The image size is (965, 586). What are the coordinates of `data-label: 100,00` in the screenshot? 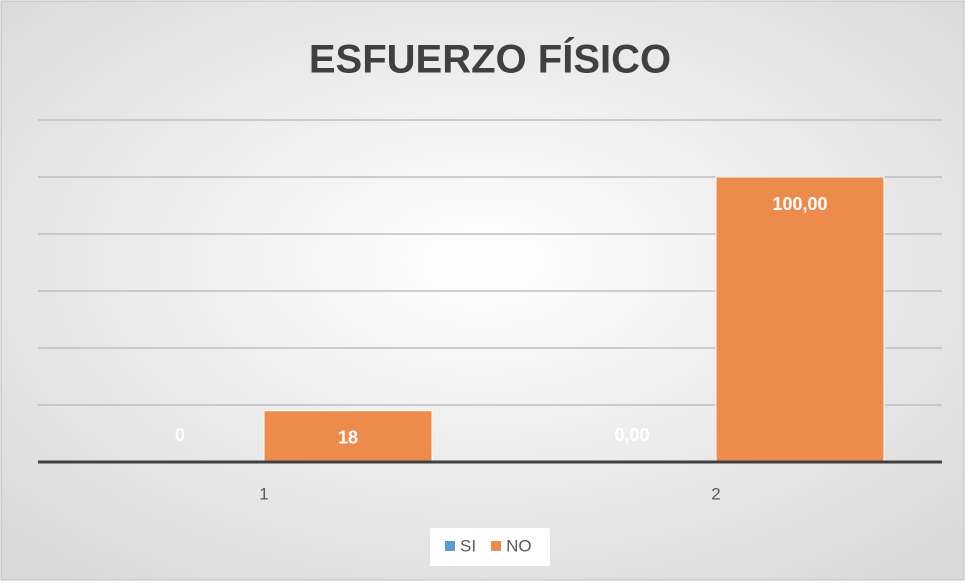 It's located at (799, 204).